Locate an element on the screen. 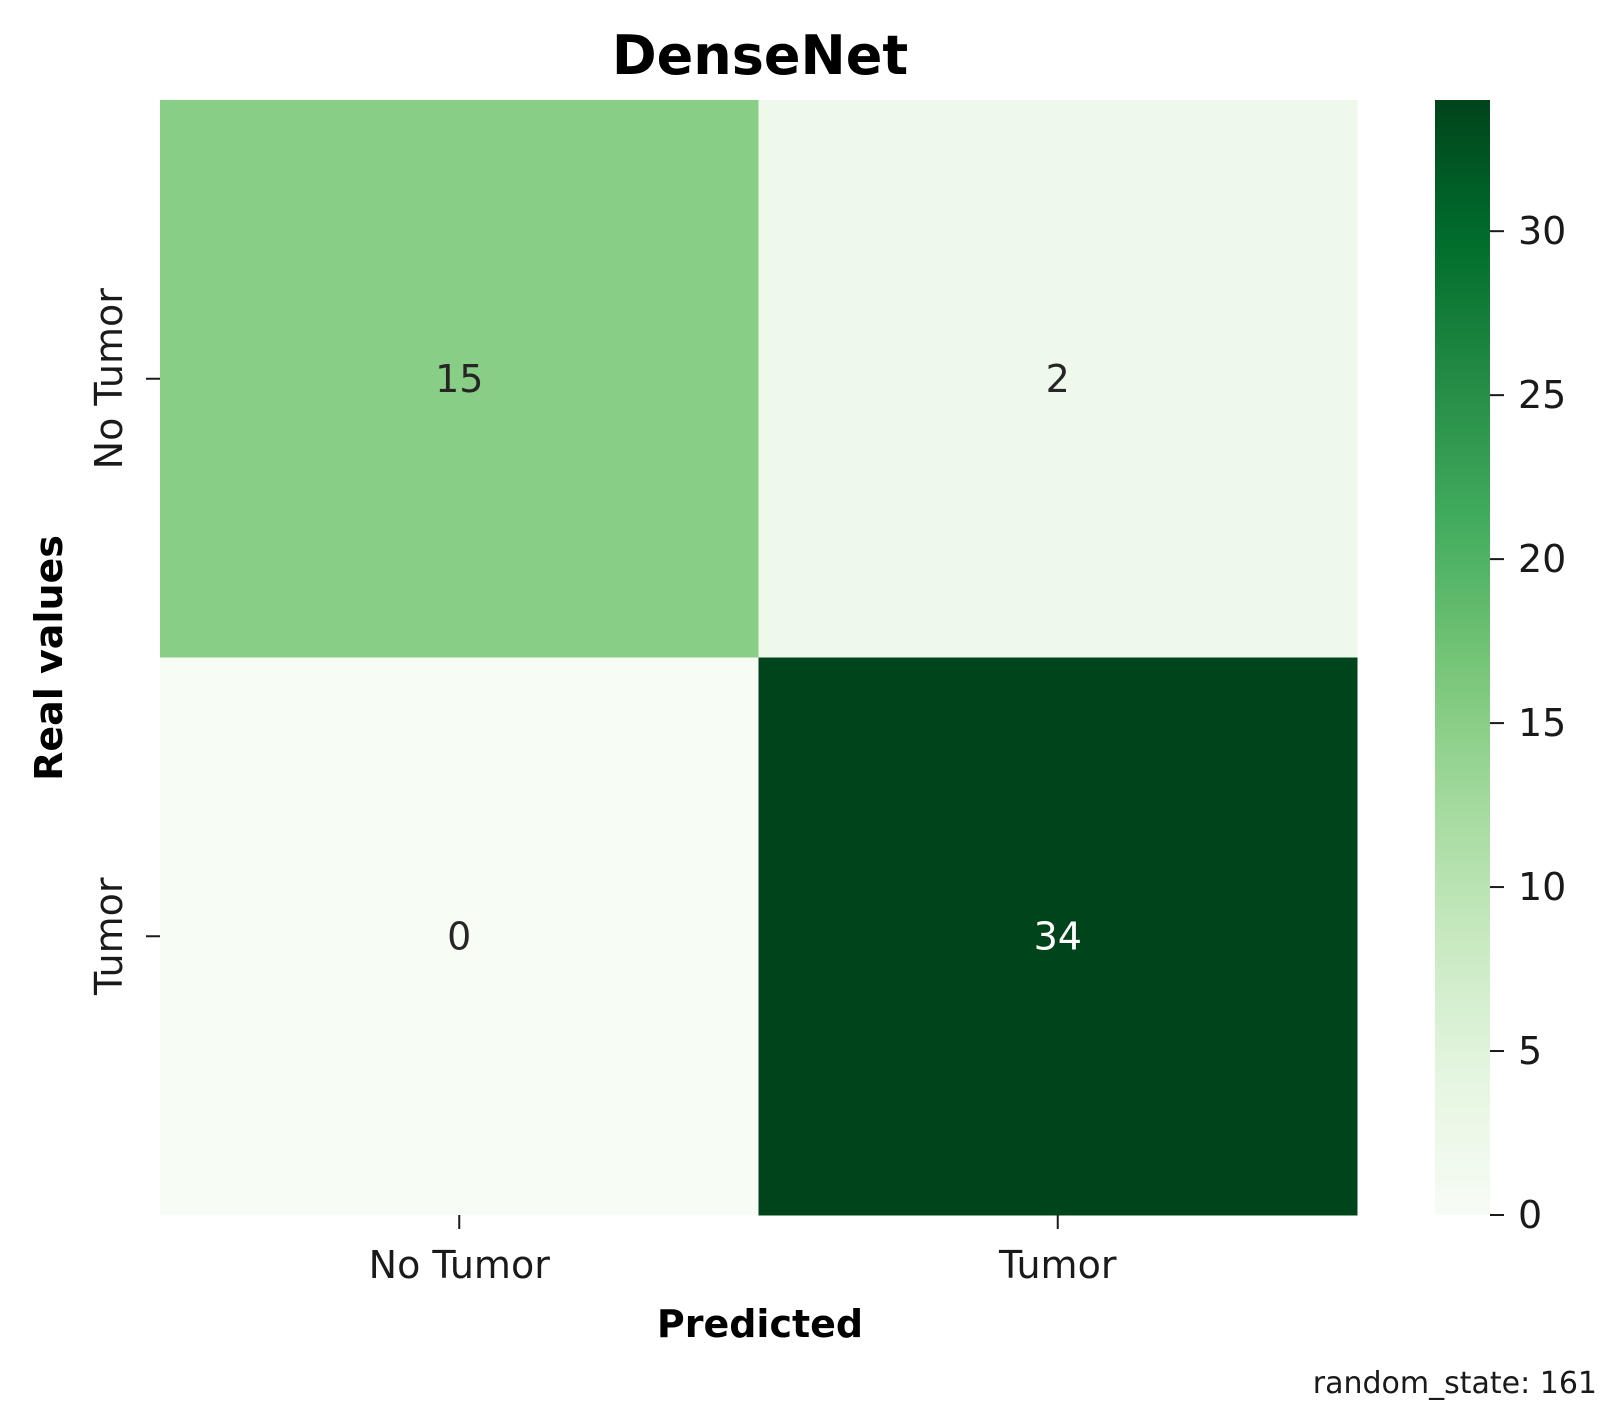 This screenshot has width=1618, height=1427. colorbar-tick-label: 15 is located at coordinates (1542, 723).